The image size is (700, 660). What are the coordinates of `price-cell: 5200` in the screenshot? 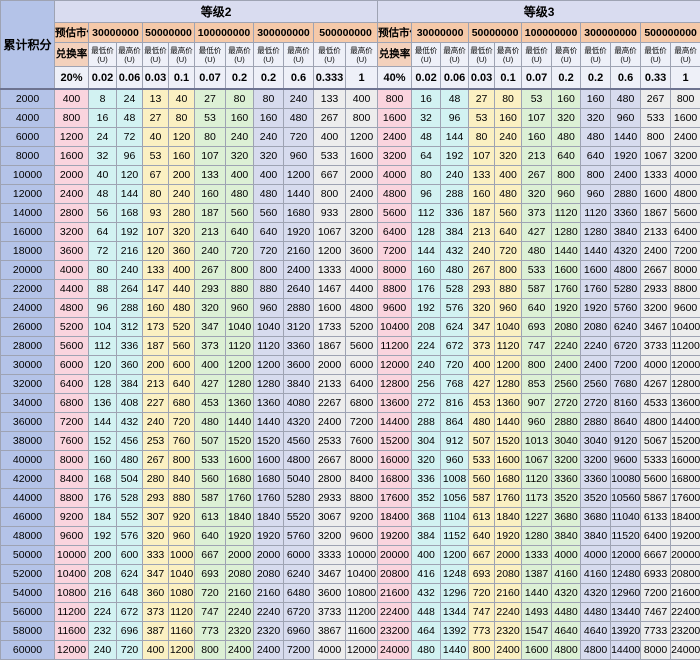 It's located at (362, 327).